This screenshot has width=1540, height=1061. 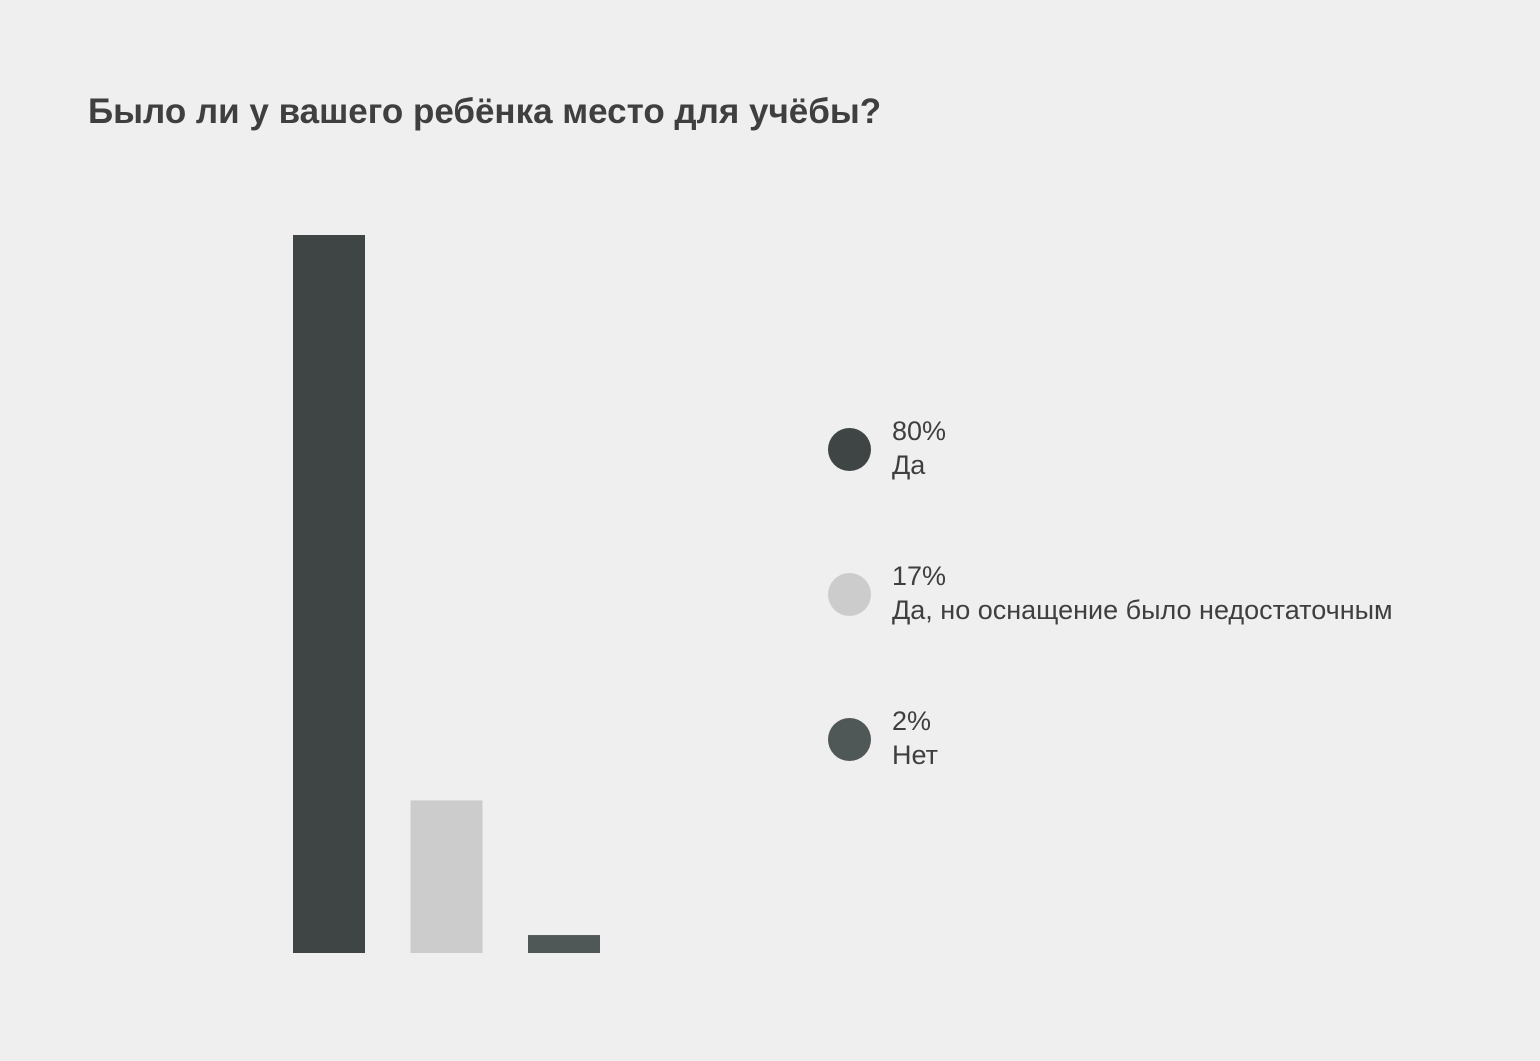 What do you see at coordinates (919, 576) in the screenshot?
I see `legend-value: 17%` at bounding box center [919, 576].